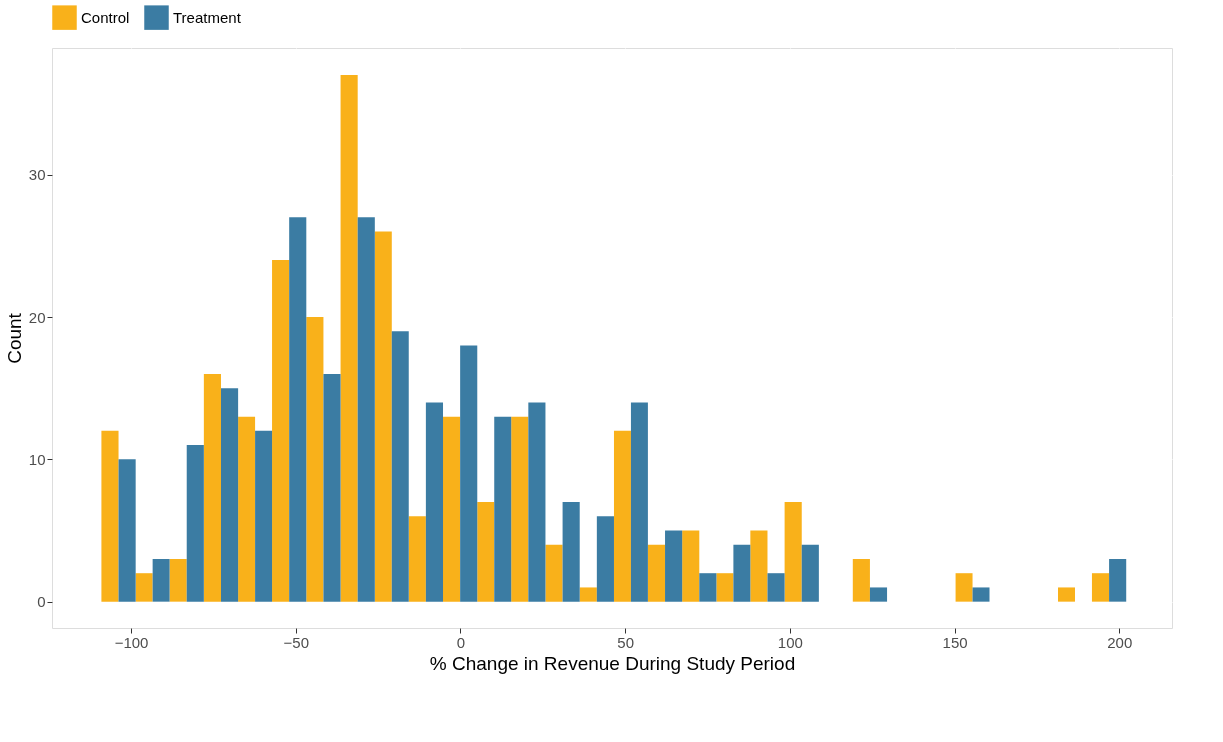  Describe the element at coordinates (207, 17) in the screenshot. I see `legend-label: Treatment` at that location.